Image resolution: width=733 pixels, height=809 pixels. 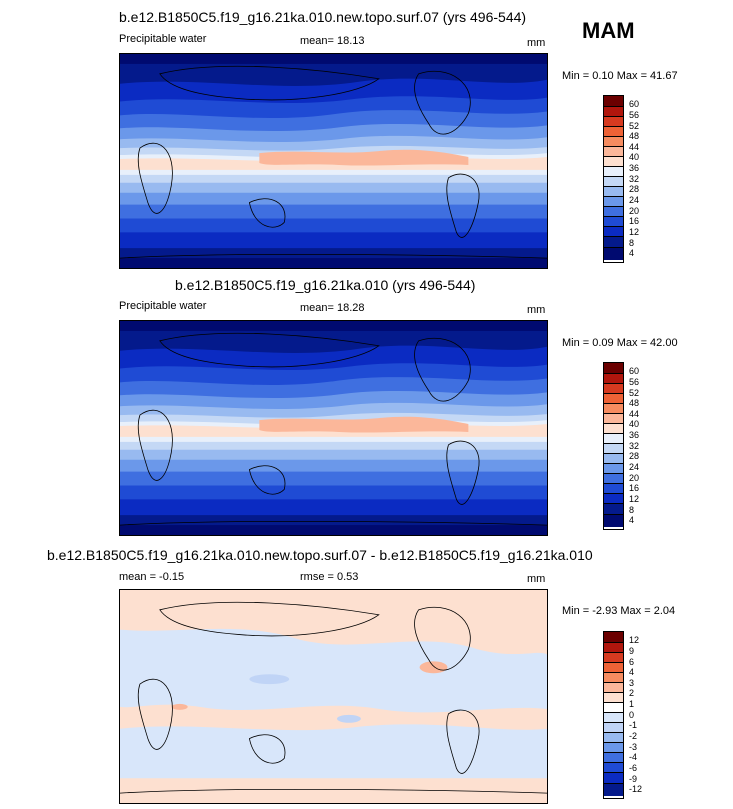 What do you see at coordinates (163, 39) in the screenshot?
I see `variable-label: Precipitable water` at bounding box center [163, 39].